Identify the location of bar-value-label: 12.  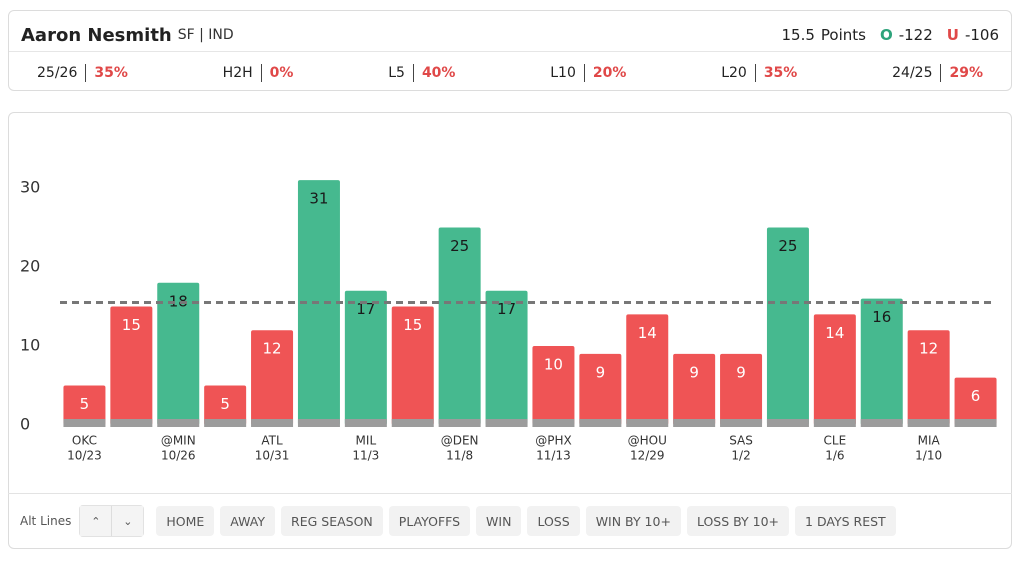
(272, 349).